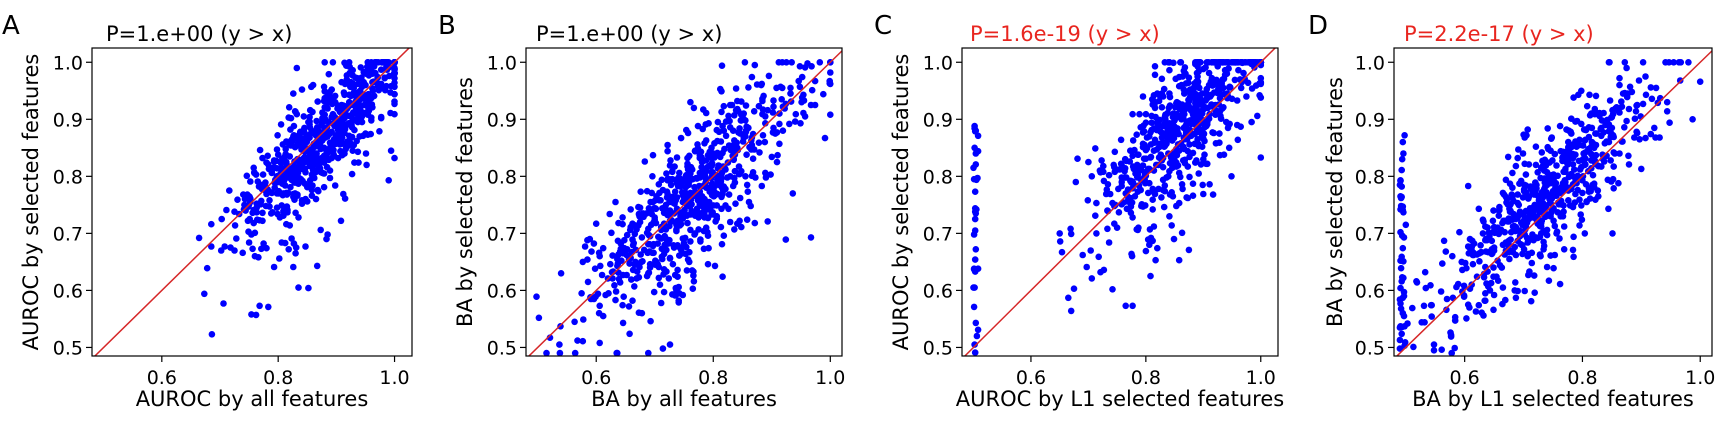 The image size is (1728, 436). I want to click on p-value-title: P=1.e+00 (y > x), so click(629, 34).